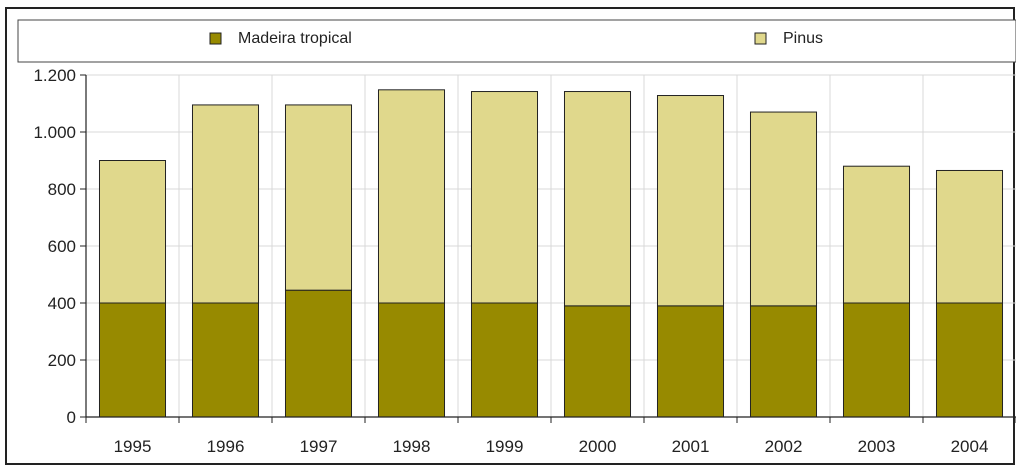 Image resolution: width=1016 pixels, height=471 pixels. I want to click on bar-madeira-tropical-1998, so click(411, 360).